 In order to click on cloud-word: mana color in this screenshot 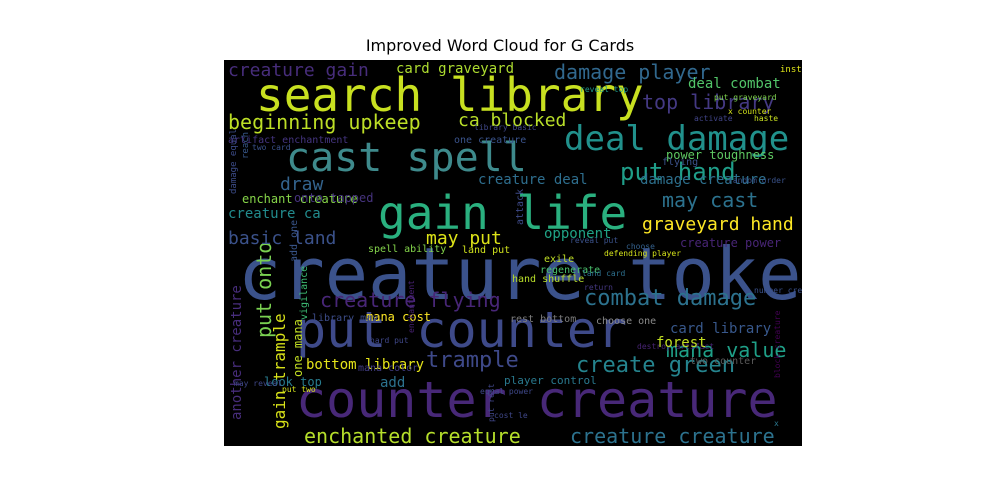, I will do `click(388, 368)`.